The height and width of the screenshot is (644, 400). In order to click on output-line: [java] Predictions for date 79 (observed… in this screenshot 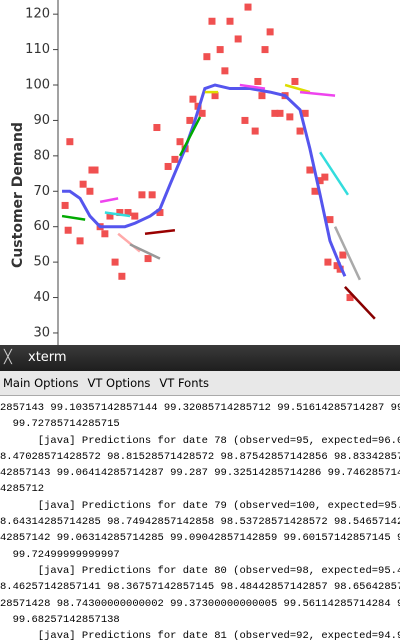, I will do `click(200, 505)`.